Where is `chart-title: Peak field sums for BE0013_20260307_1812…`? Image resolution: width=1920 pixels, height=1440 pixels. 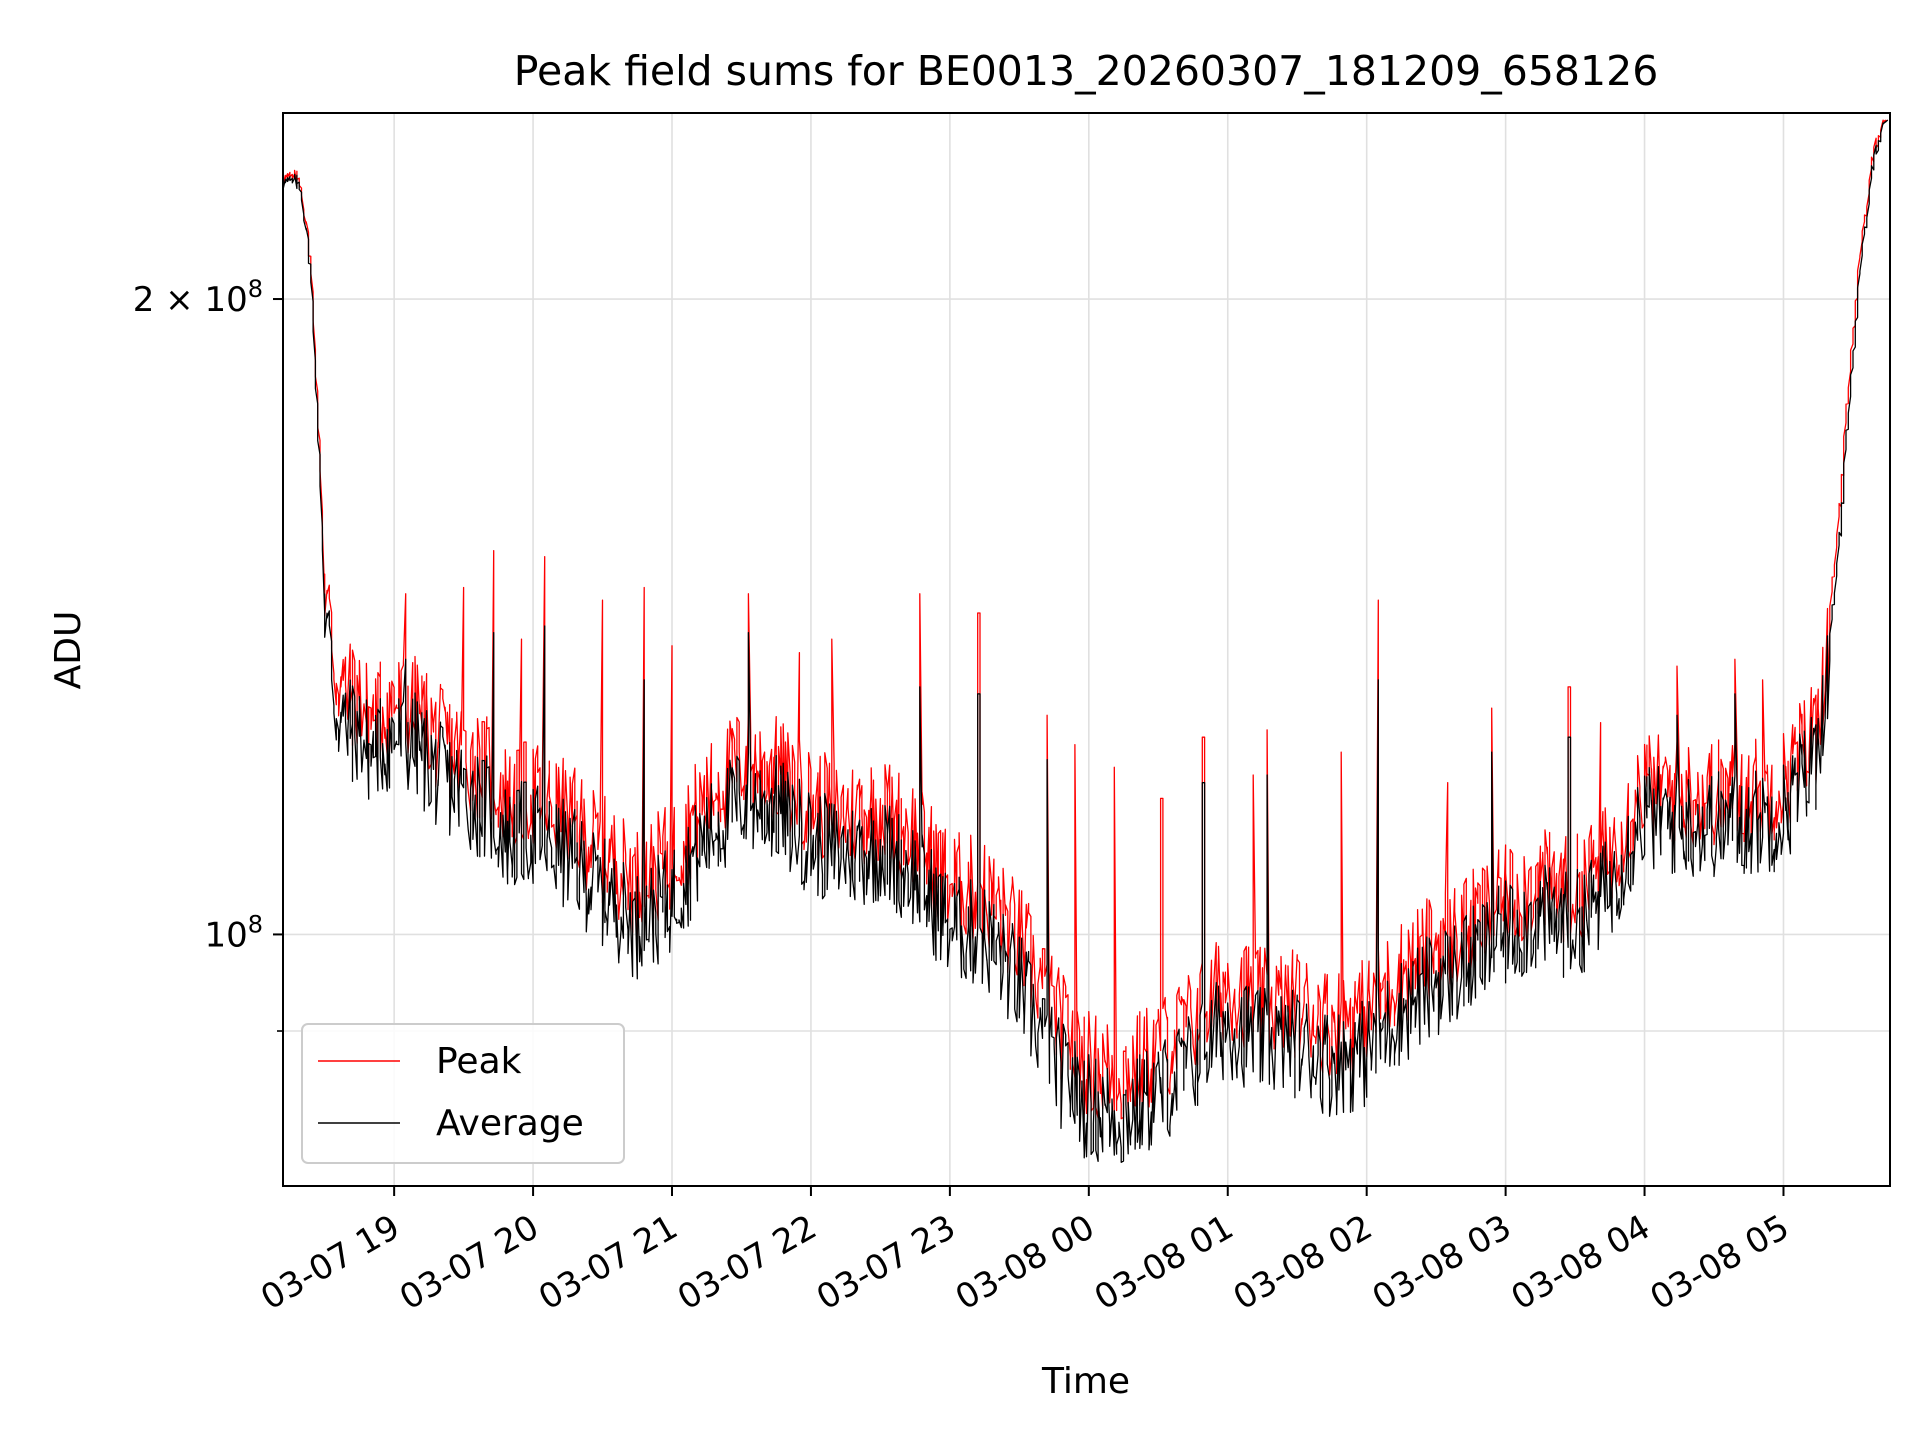 chart-title: Peak field sums for BE0013_20260307_1812… is located at coordinates (1086, 71).